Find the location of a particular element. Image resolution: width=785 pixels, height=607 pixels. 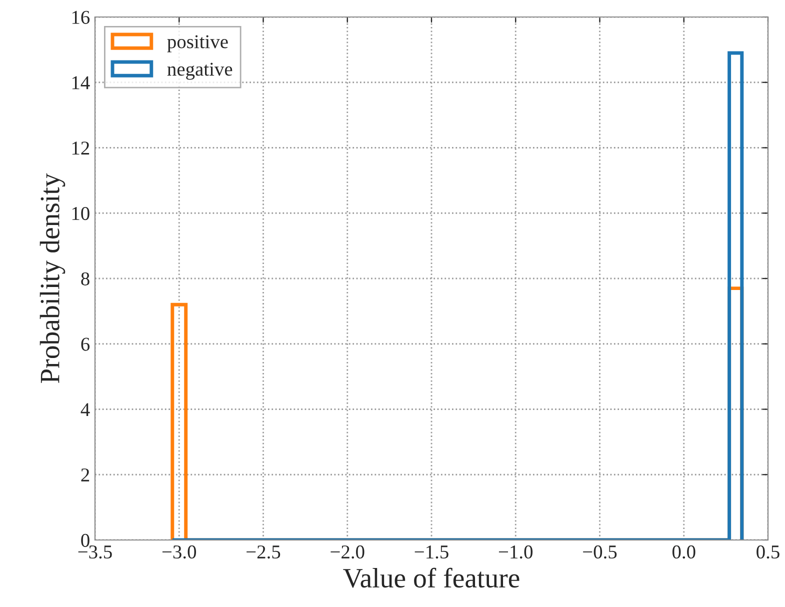

x-axis-title: Value of feature is located at coordinates (431, 578).